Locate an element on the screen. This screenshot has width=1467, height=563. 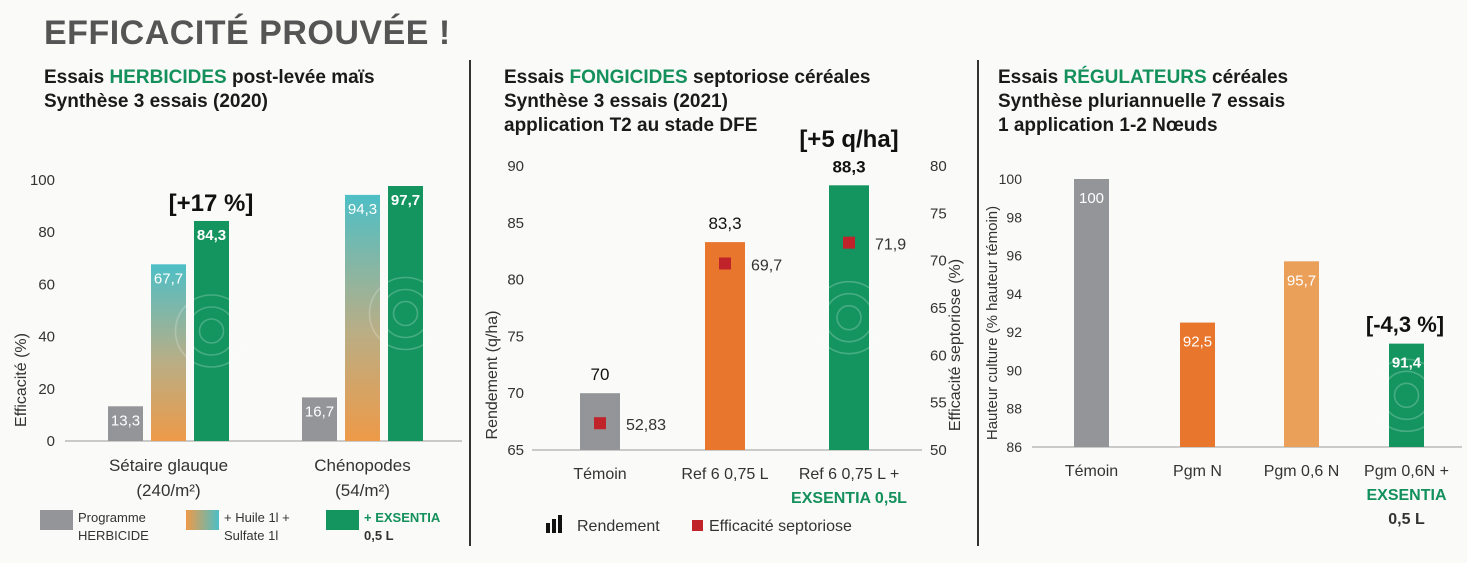
y-tick-label-left: 90 is located at coordinates (515, 166).